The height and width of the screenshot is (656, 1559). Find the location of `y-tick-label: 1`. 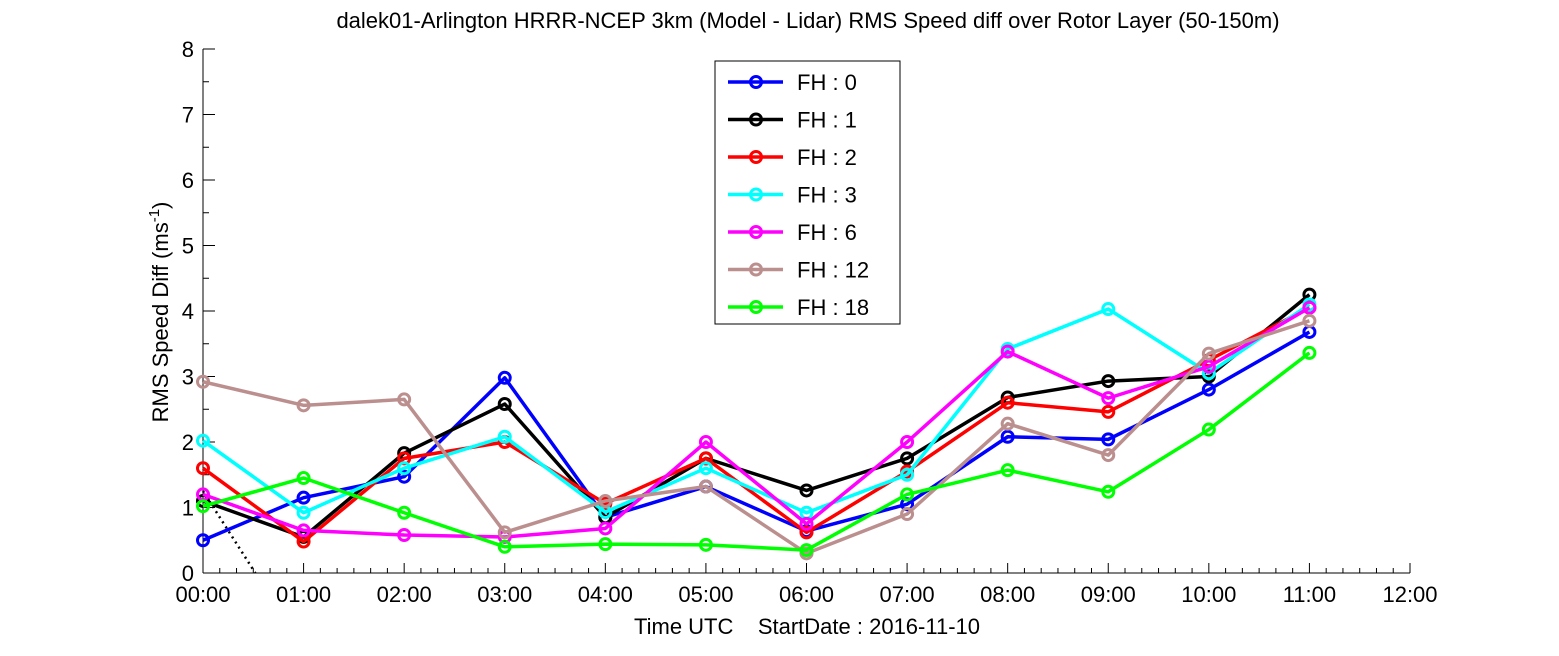

y-tick-label: 1 is located at coordinates (188, 508).